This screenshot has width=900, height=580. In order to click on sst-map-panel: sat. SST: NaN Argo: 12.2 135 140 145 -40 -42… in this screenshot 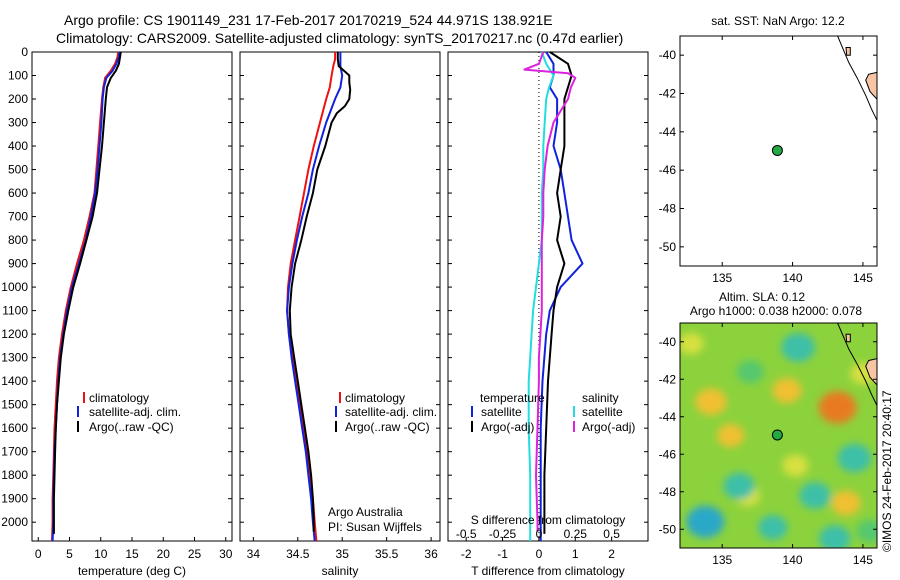, I will do `click(768, 149)`.